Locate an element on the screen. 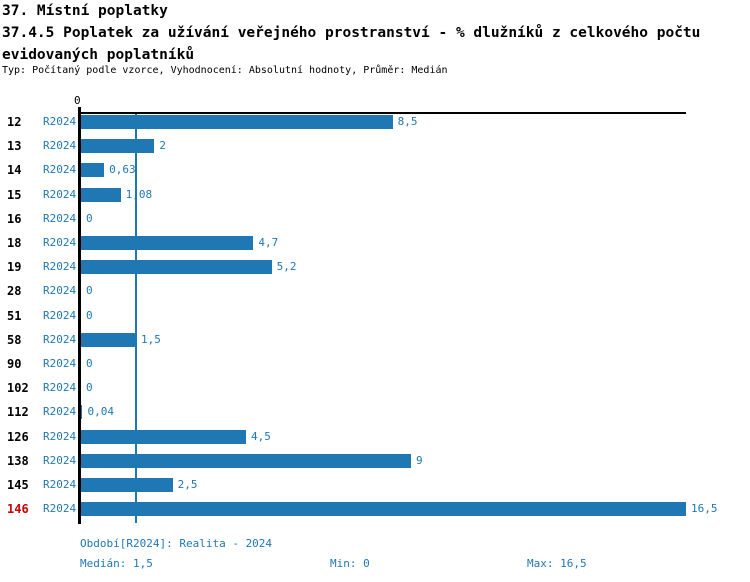 This screenshot has width=750, height=582. chart-row: 146 R2024 16,5 is located at coordinates (375, 509).